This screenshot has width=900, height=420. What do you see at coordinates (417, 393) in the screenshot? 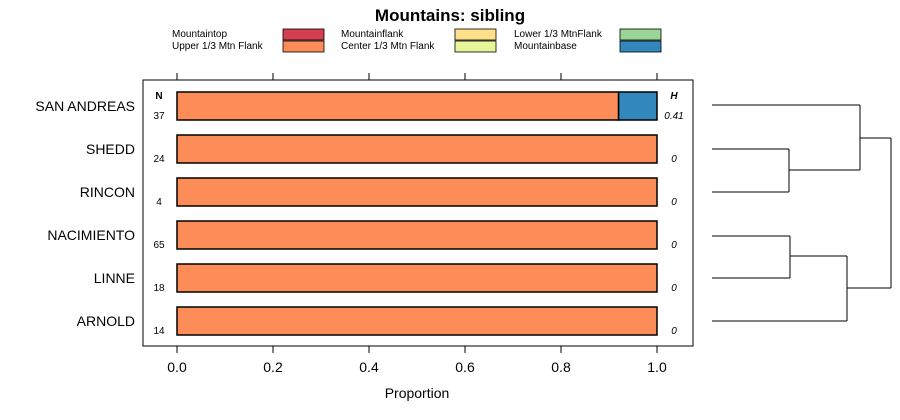
I see `x-axis-title: Proportion` at bounding box center [417, 393].